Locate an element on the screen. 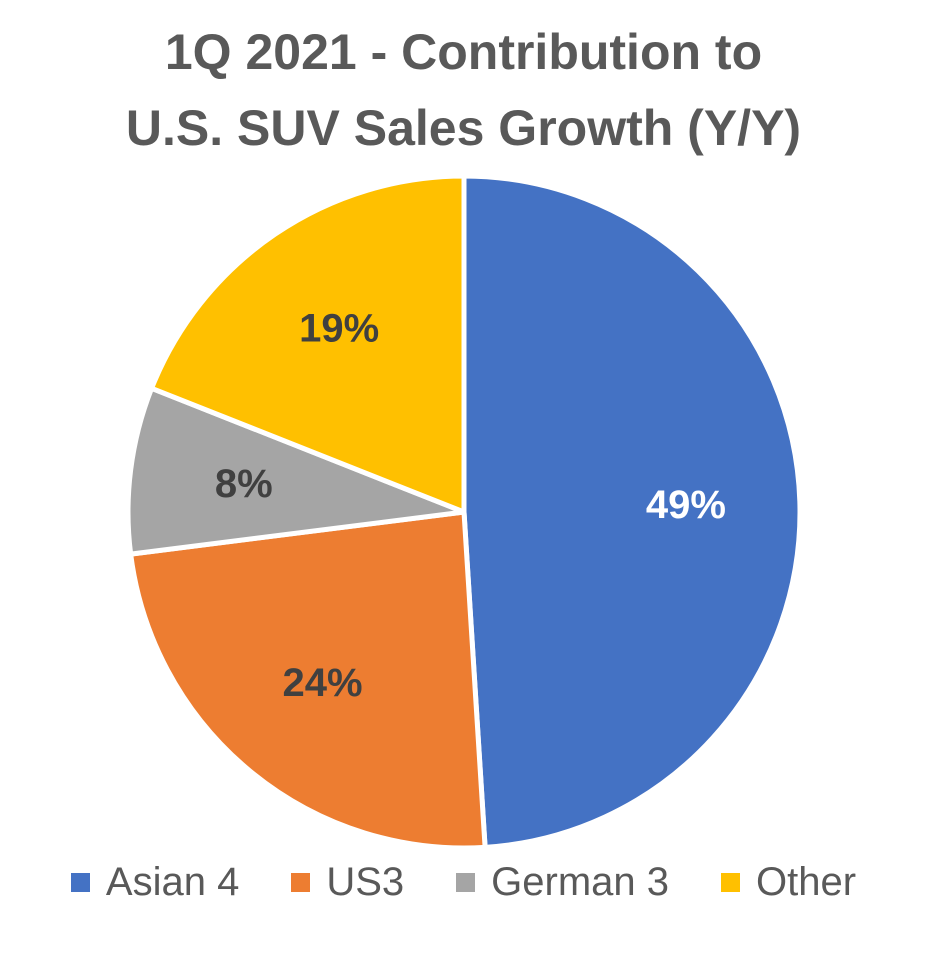  legend-label: German 3 is located at coordinates (580, 881).